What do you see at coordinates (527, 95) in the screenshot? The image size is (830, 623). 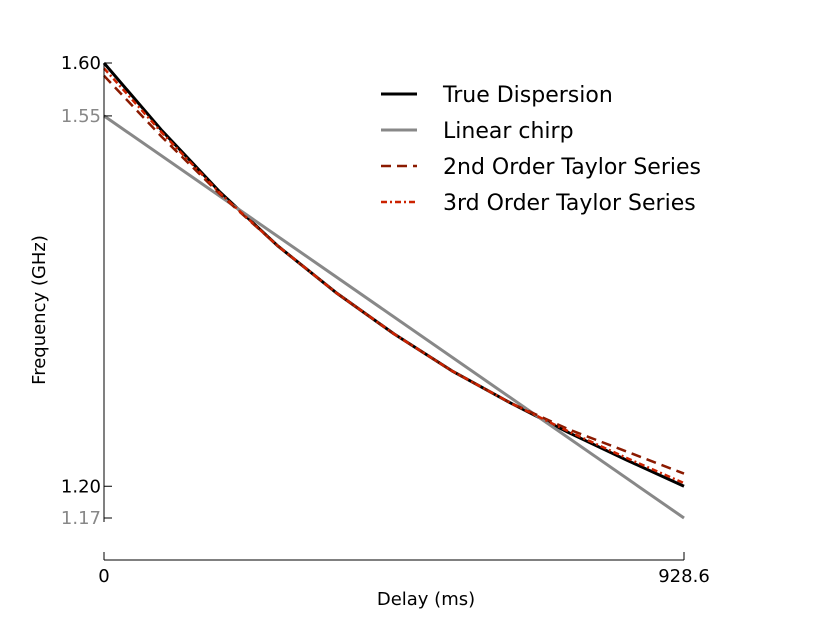 I see `legend-label-true-dispersion: True Dispersion` at bounding box center [527, 95].